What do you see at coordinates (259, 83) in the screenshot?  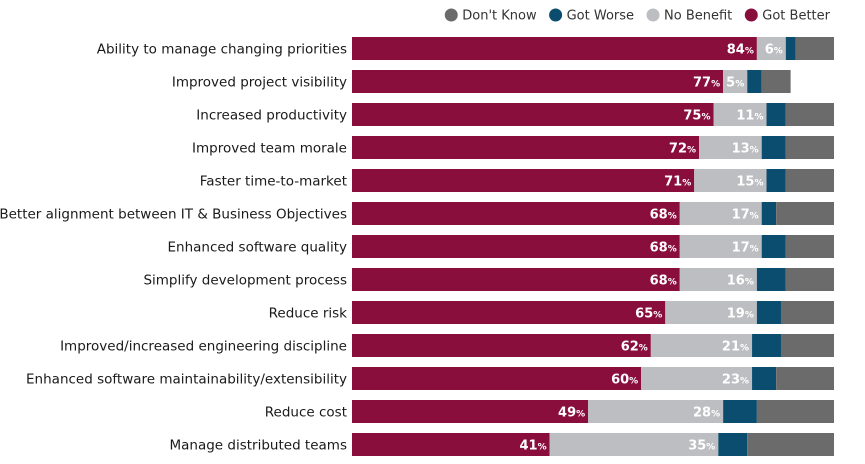 I see `category-label-improved-project-visibility: Improved project visibility` at bounding box center [259, 83].